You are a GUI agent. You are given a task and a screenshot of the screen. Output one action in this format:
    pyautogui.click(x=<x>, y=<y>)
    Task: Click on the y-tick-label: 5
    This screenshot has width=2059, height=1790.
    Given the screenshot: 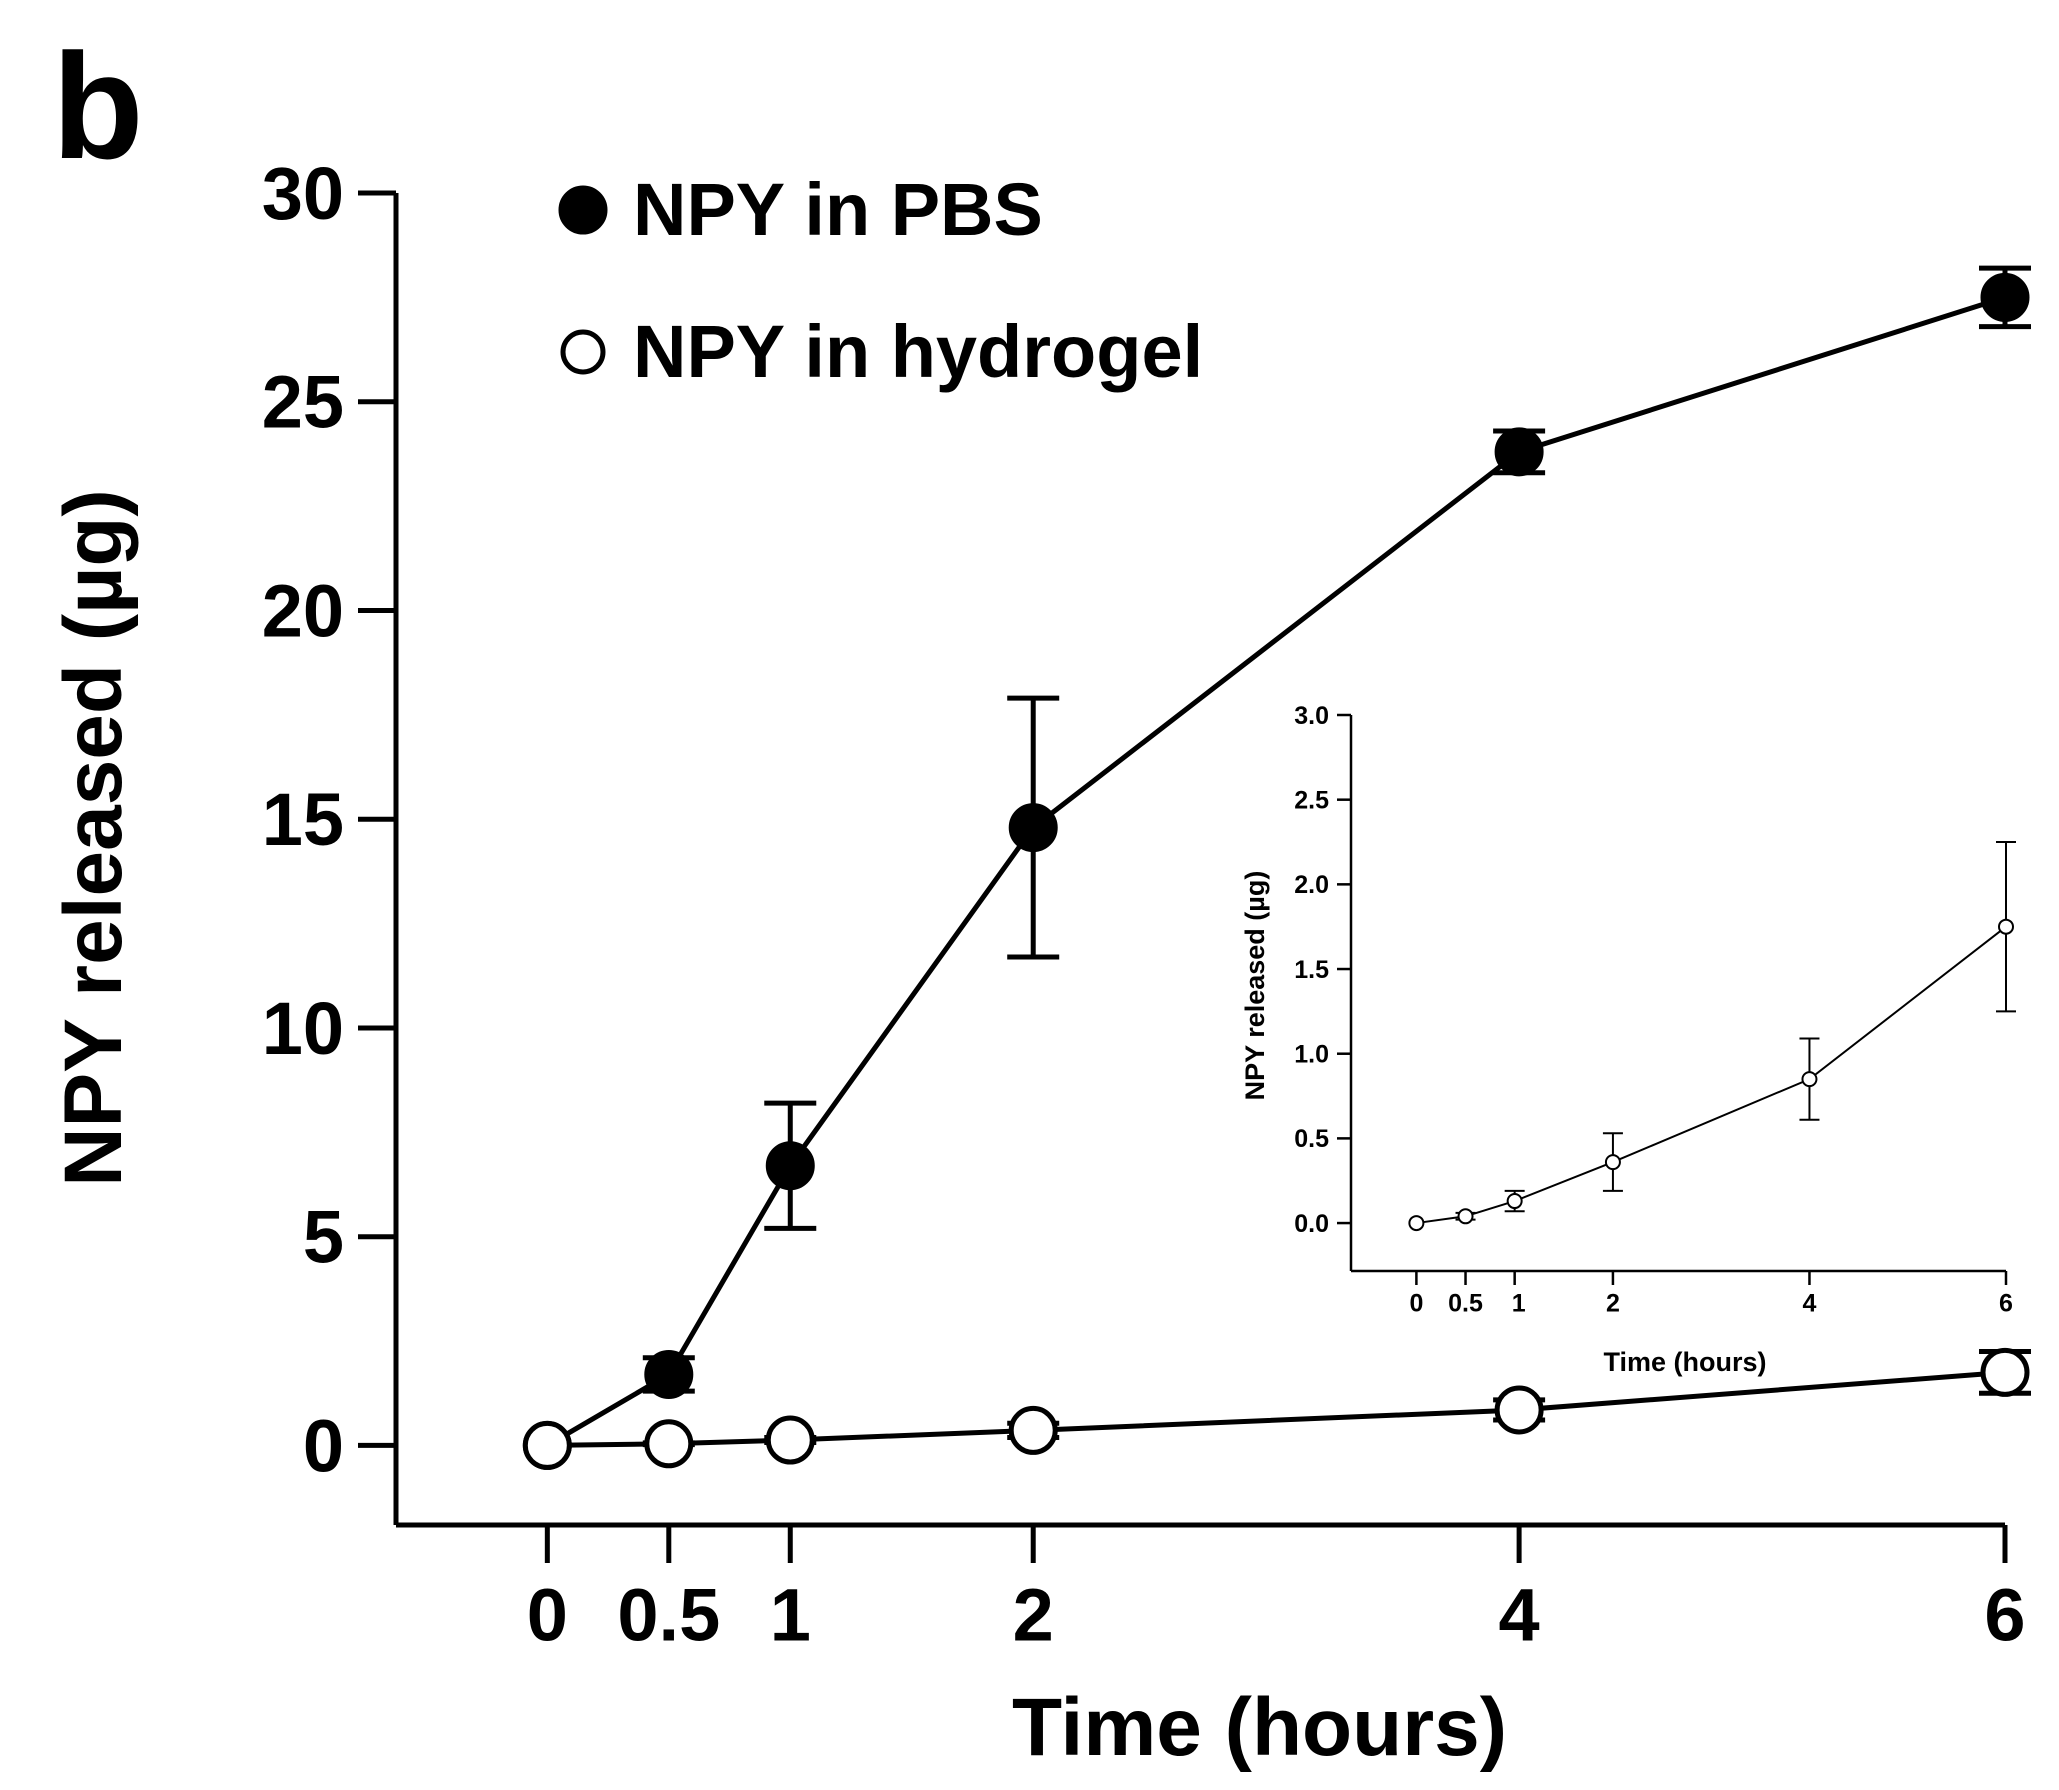 What is the action you would take?
    pyautogui.click(x=323, y=1237)
    